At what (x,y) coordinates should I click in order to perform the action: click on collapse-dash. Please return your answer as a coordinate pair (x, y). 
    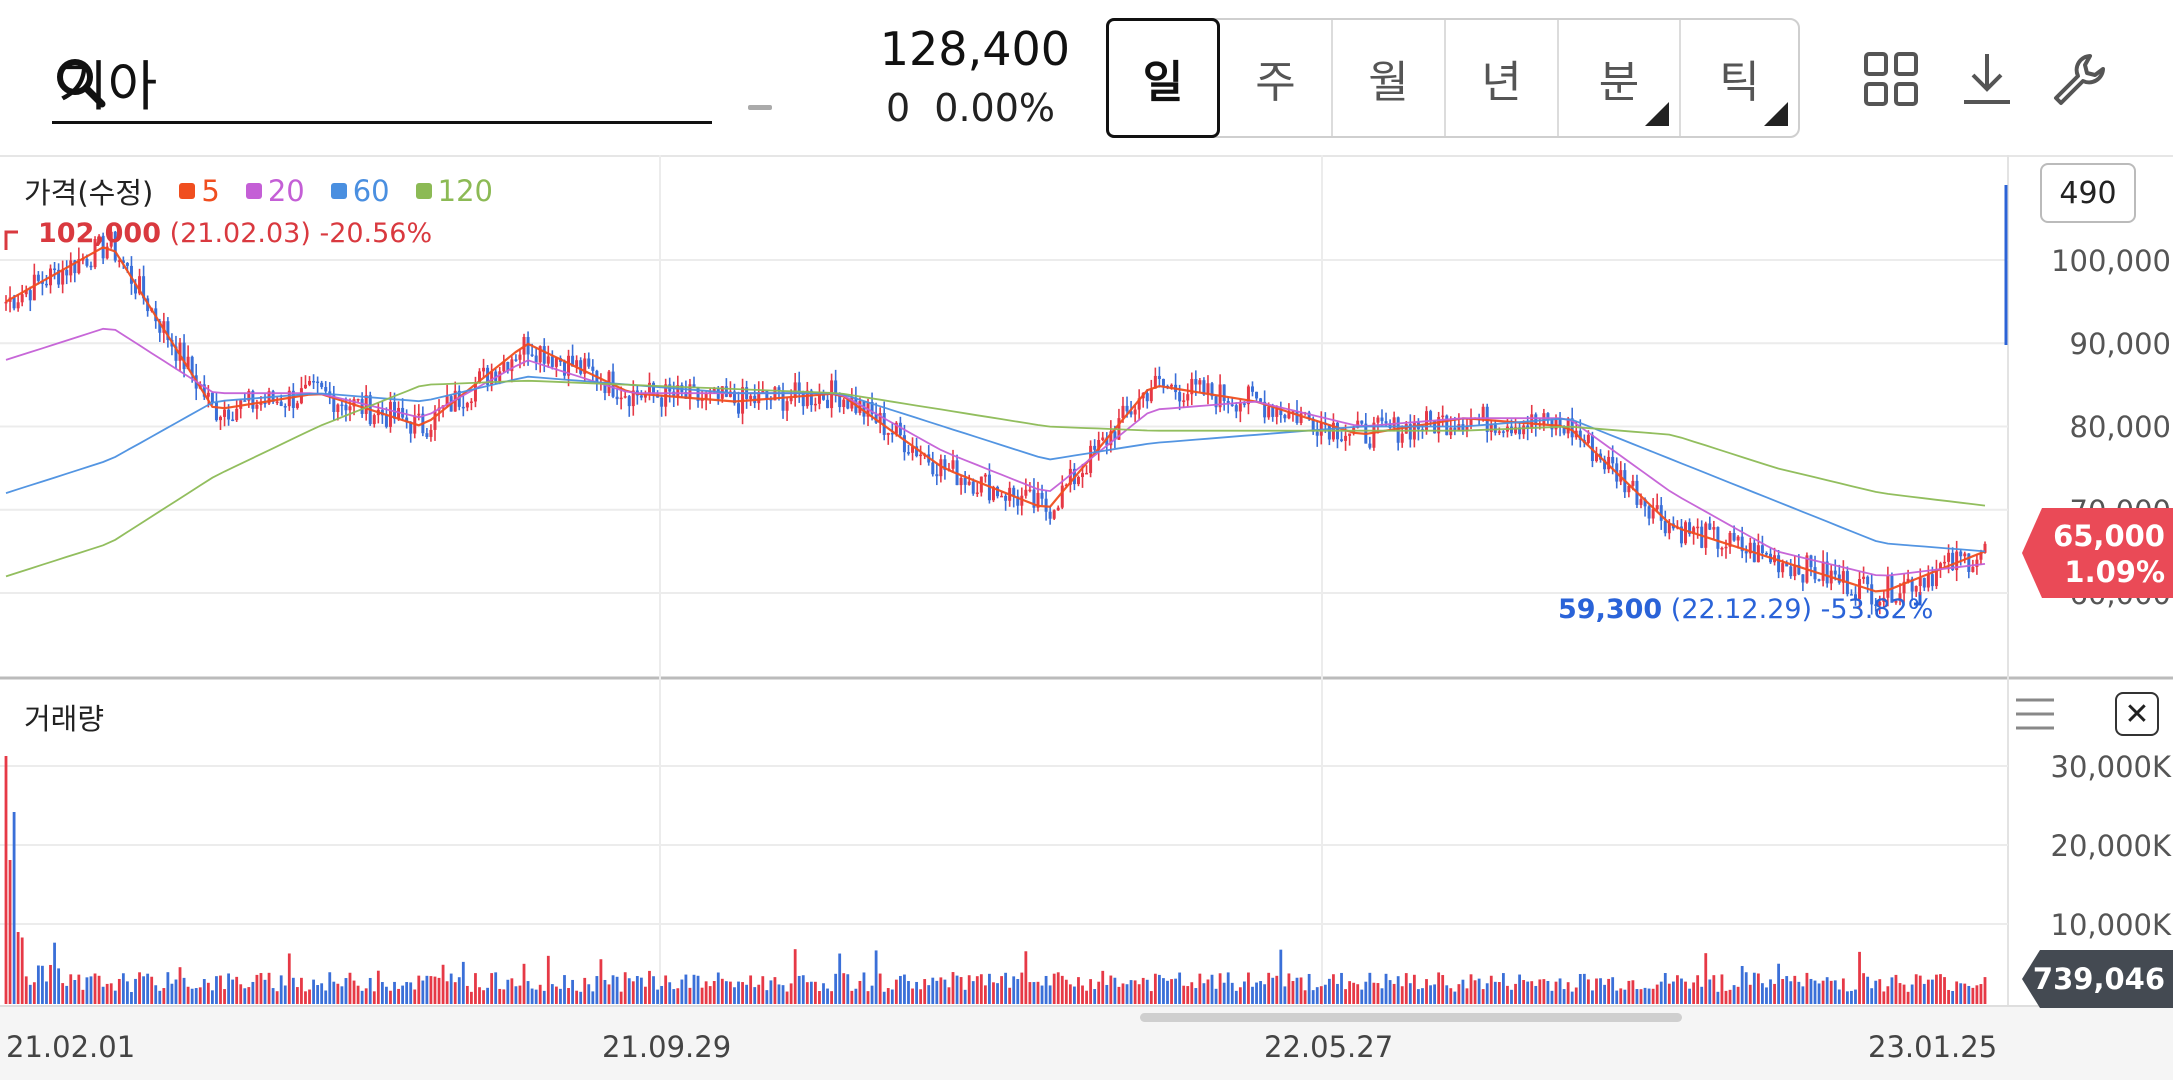
    Looking at the image, I should click on (760, 107).